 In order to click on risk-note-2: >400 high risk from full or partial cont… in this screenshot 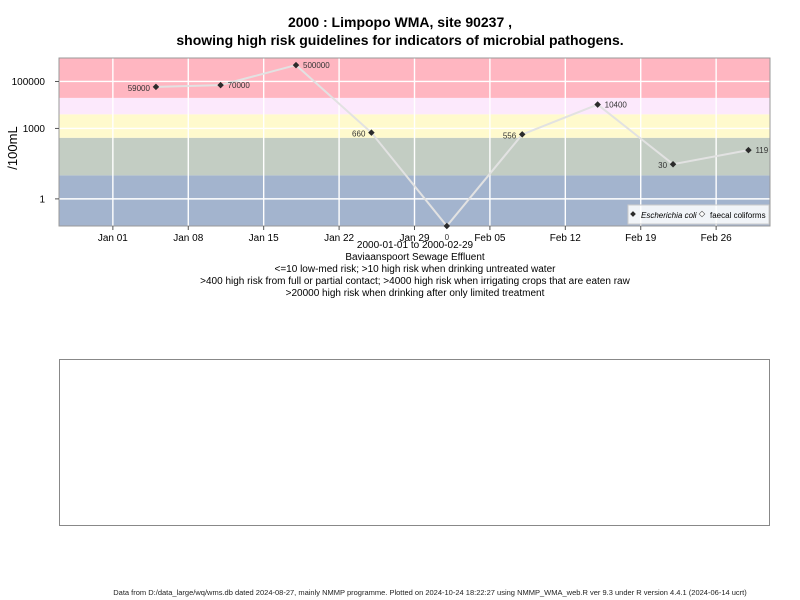, I will do `click(415, 281)`.